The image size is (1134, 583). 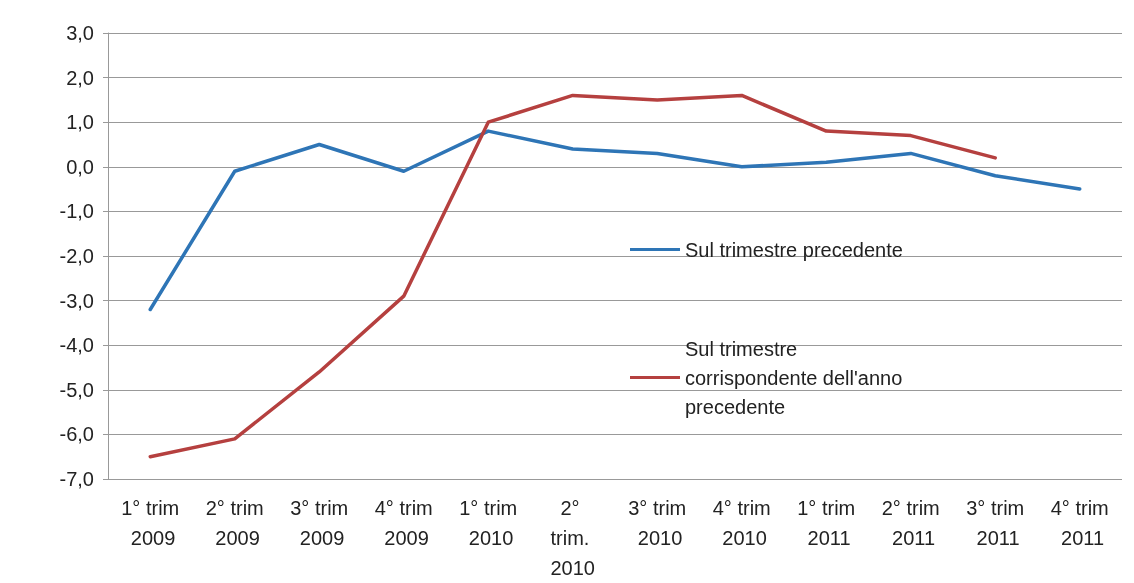 What do you see at coordinates (741, 523) in the screenshot?
I see `x-tick-label: 4° trim 2010` at bounding box center [741, 523].